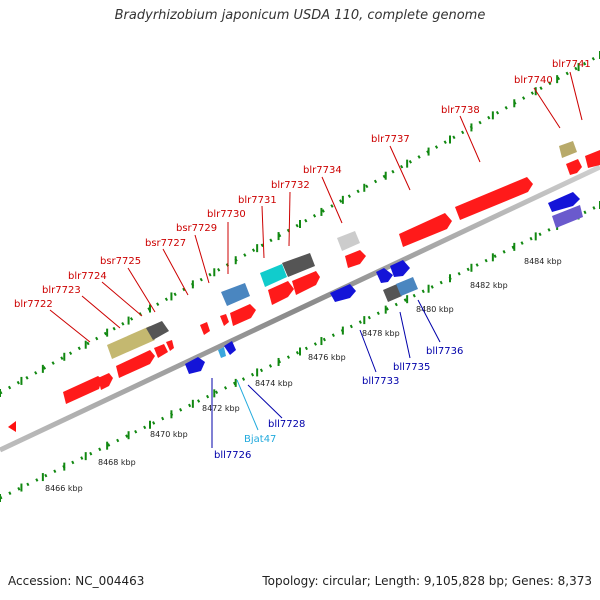 The height and width of the screenshot is (600, 600). I want to click on label-blr7738: blr7738, so click(460, 110).